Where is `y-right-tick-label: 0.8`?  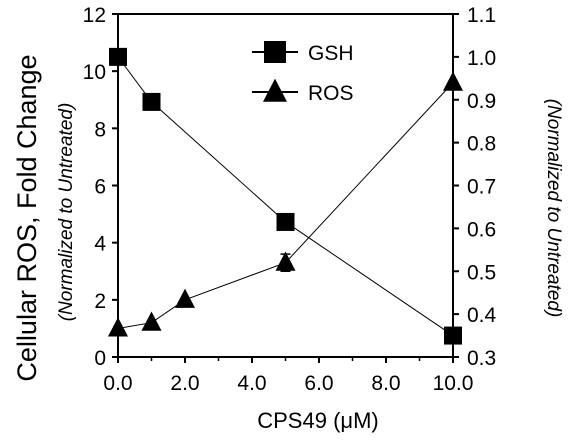 y-right-tick-label: 0.8 is located at coordinates (481, 144).